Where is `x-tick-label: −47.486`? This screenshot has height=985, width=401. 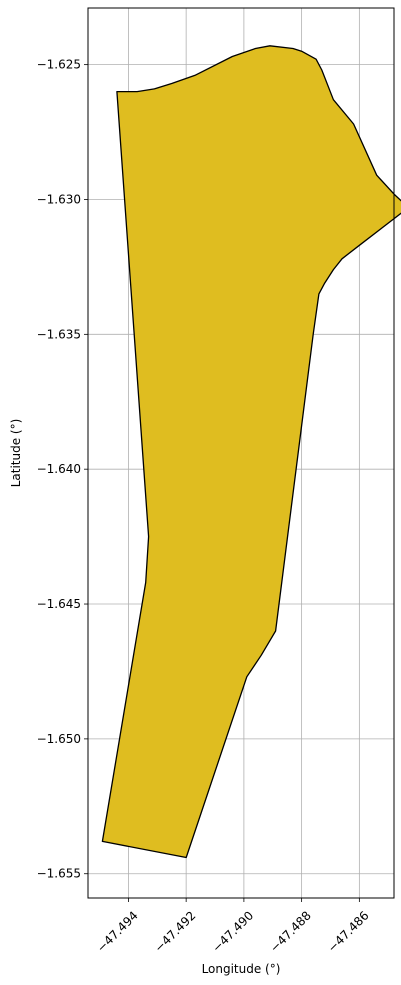 x-tick-label: −47.486 is located at coordinates (348, 931).